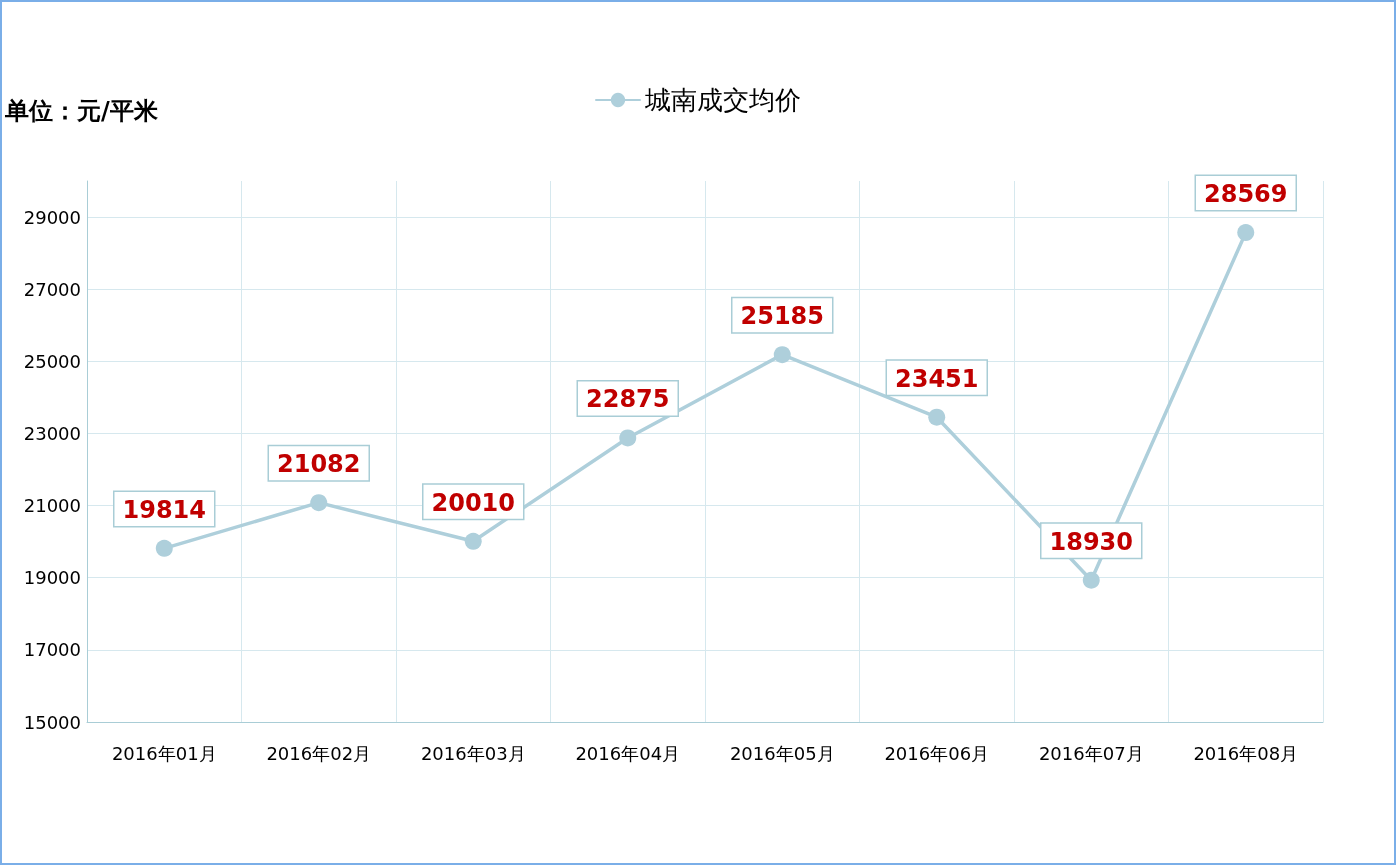 The image size is (1396, 865). Describe the element at coordinates (52, 289) in the screenshot. I see `y-tick-label: 27000` at that location.